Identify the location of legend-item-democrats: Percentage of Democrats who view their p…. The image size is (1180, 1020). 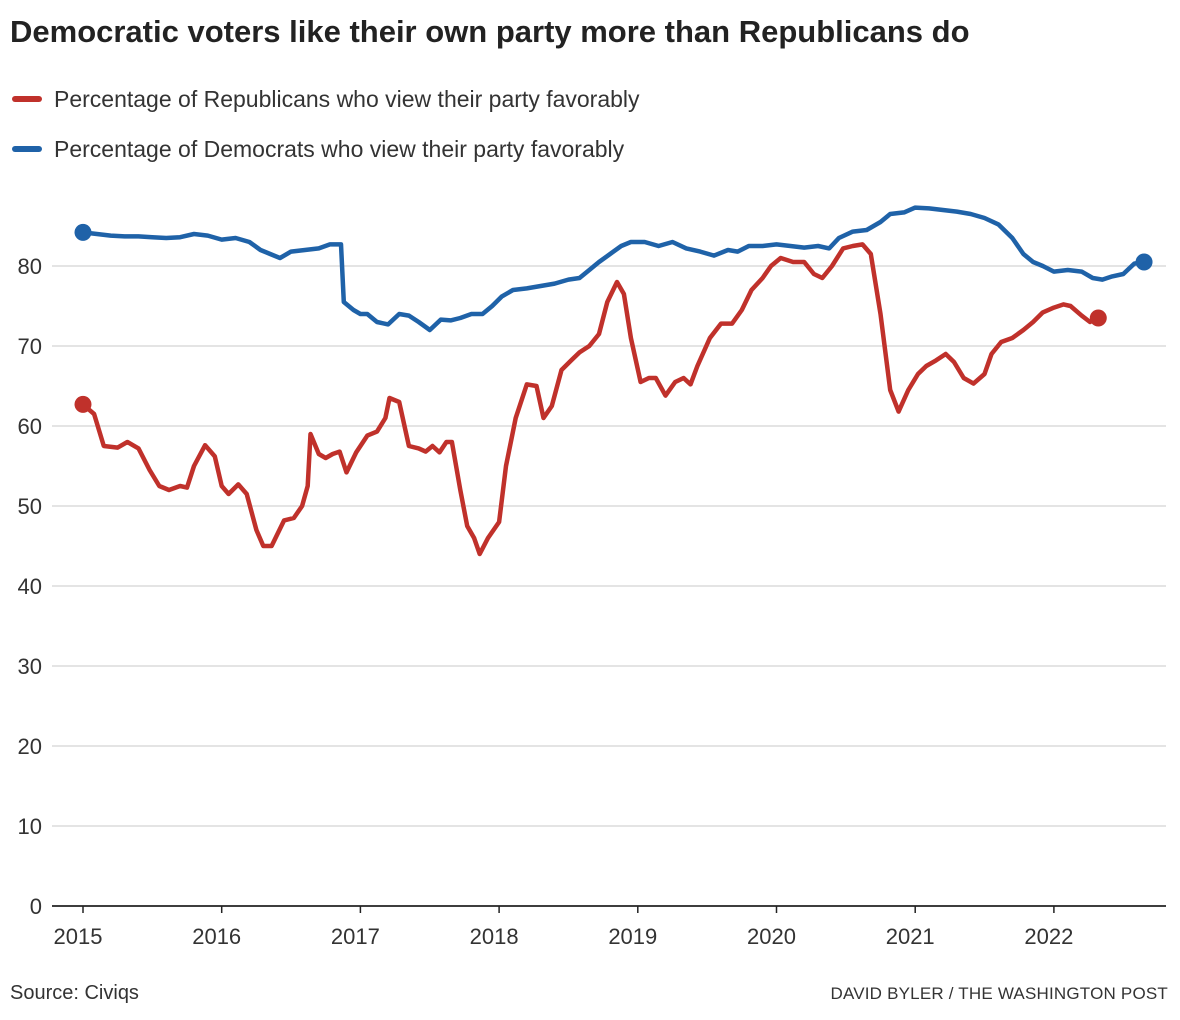
(326, 149).